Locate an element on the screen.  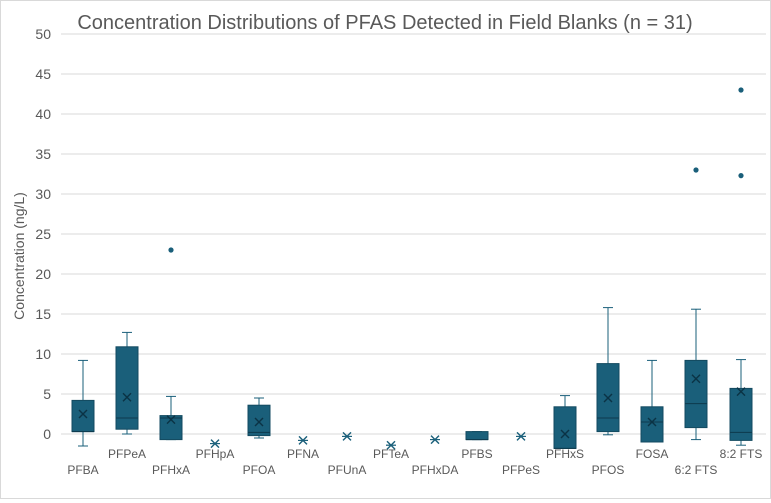
box-pfoa is located at coordinates (259, 418).